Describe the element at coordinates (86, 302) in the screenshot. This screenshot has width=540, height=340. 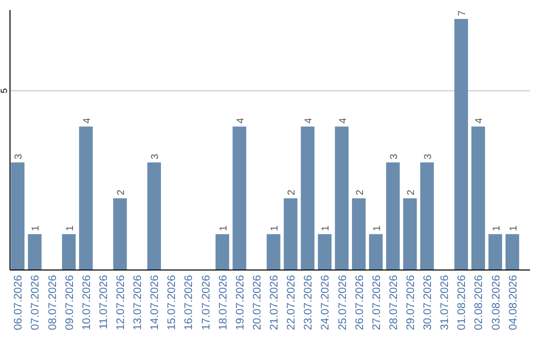
I see `x-tick-label: 10.07.2026` at that location.